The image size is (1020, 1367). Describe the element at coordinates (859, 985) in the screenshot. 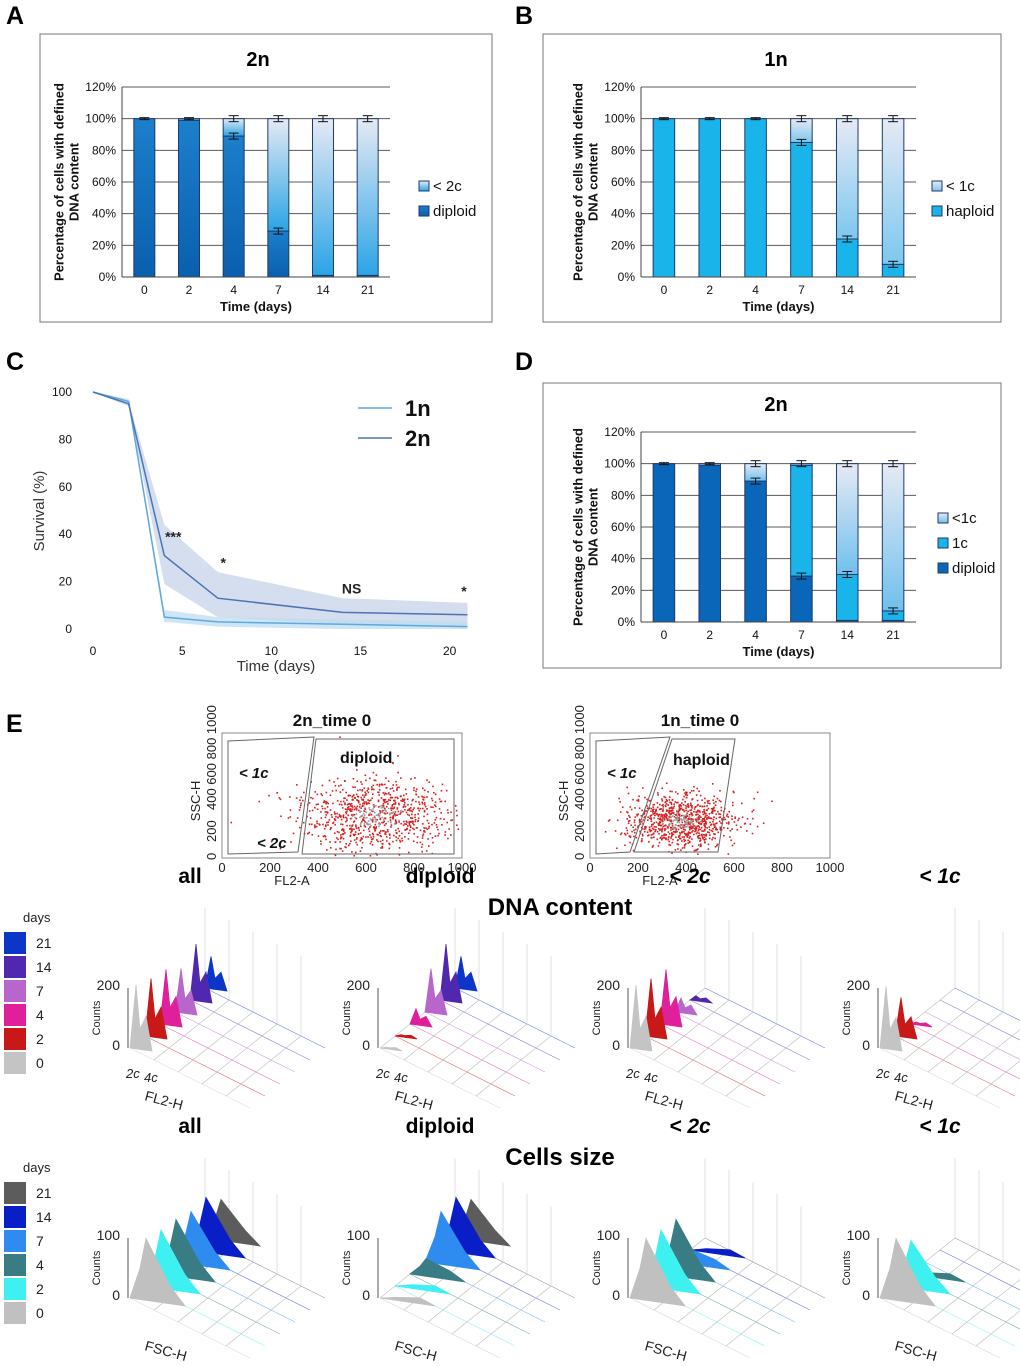

I see `counts-max-label: 200` at that location.